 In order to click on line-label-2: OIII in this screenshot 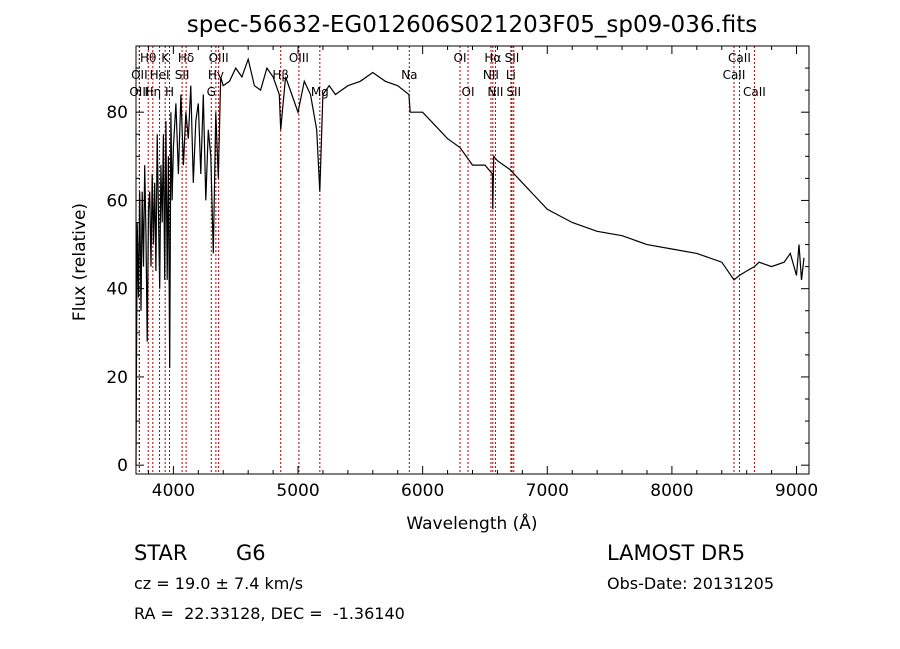, I will do `click(139, 92)`.